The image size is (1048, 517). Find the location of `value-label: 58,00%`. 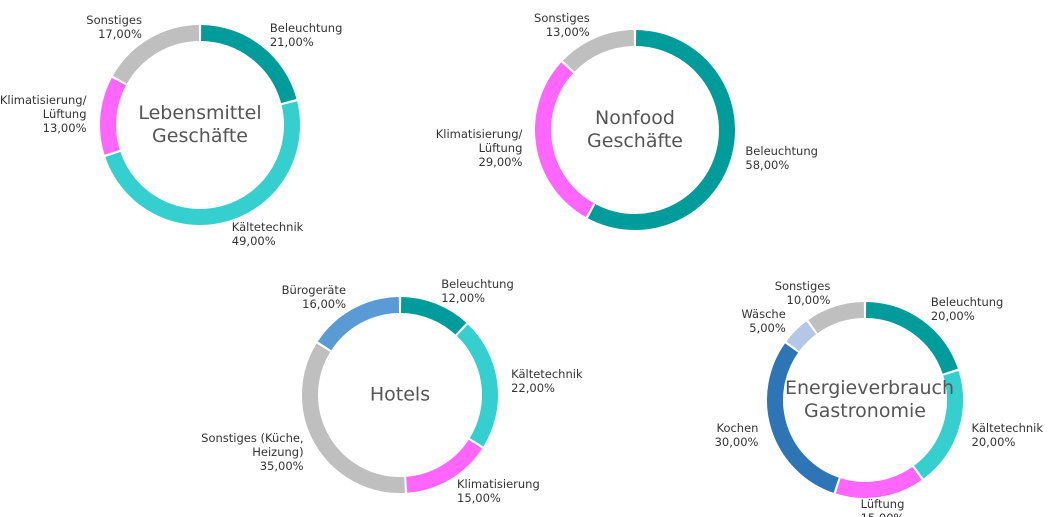

value-label: 58,00% is located at coordinates (767, 165).